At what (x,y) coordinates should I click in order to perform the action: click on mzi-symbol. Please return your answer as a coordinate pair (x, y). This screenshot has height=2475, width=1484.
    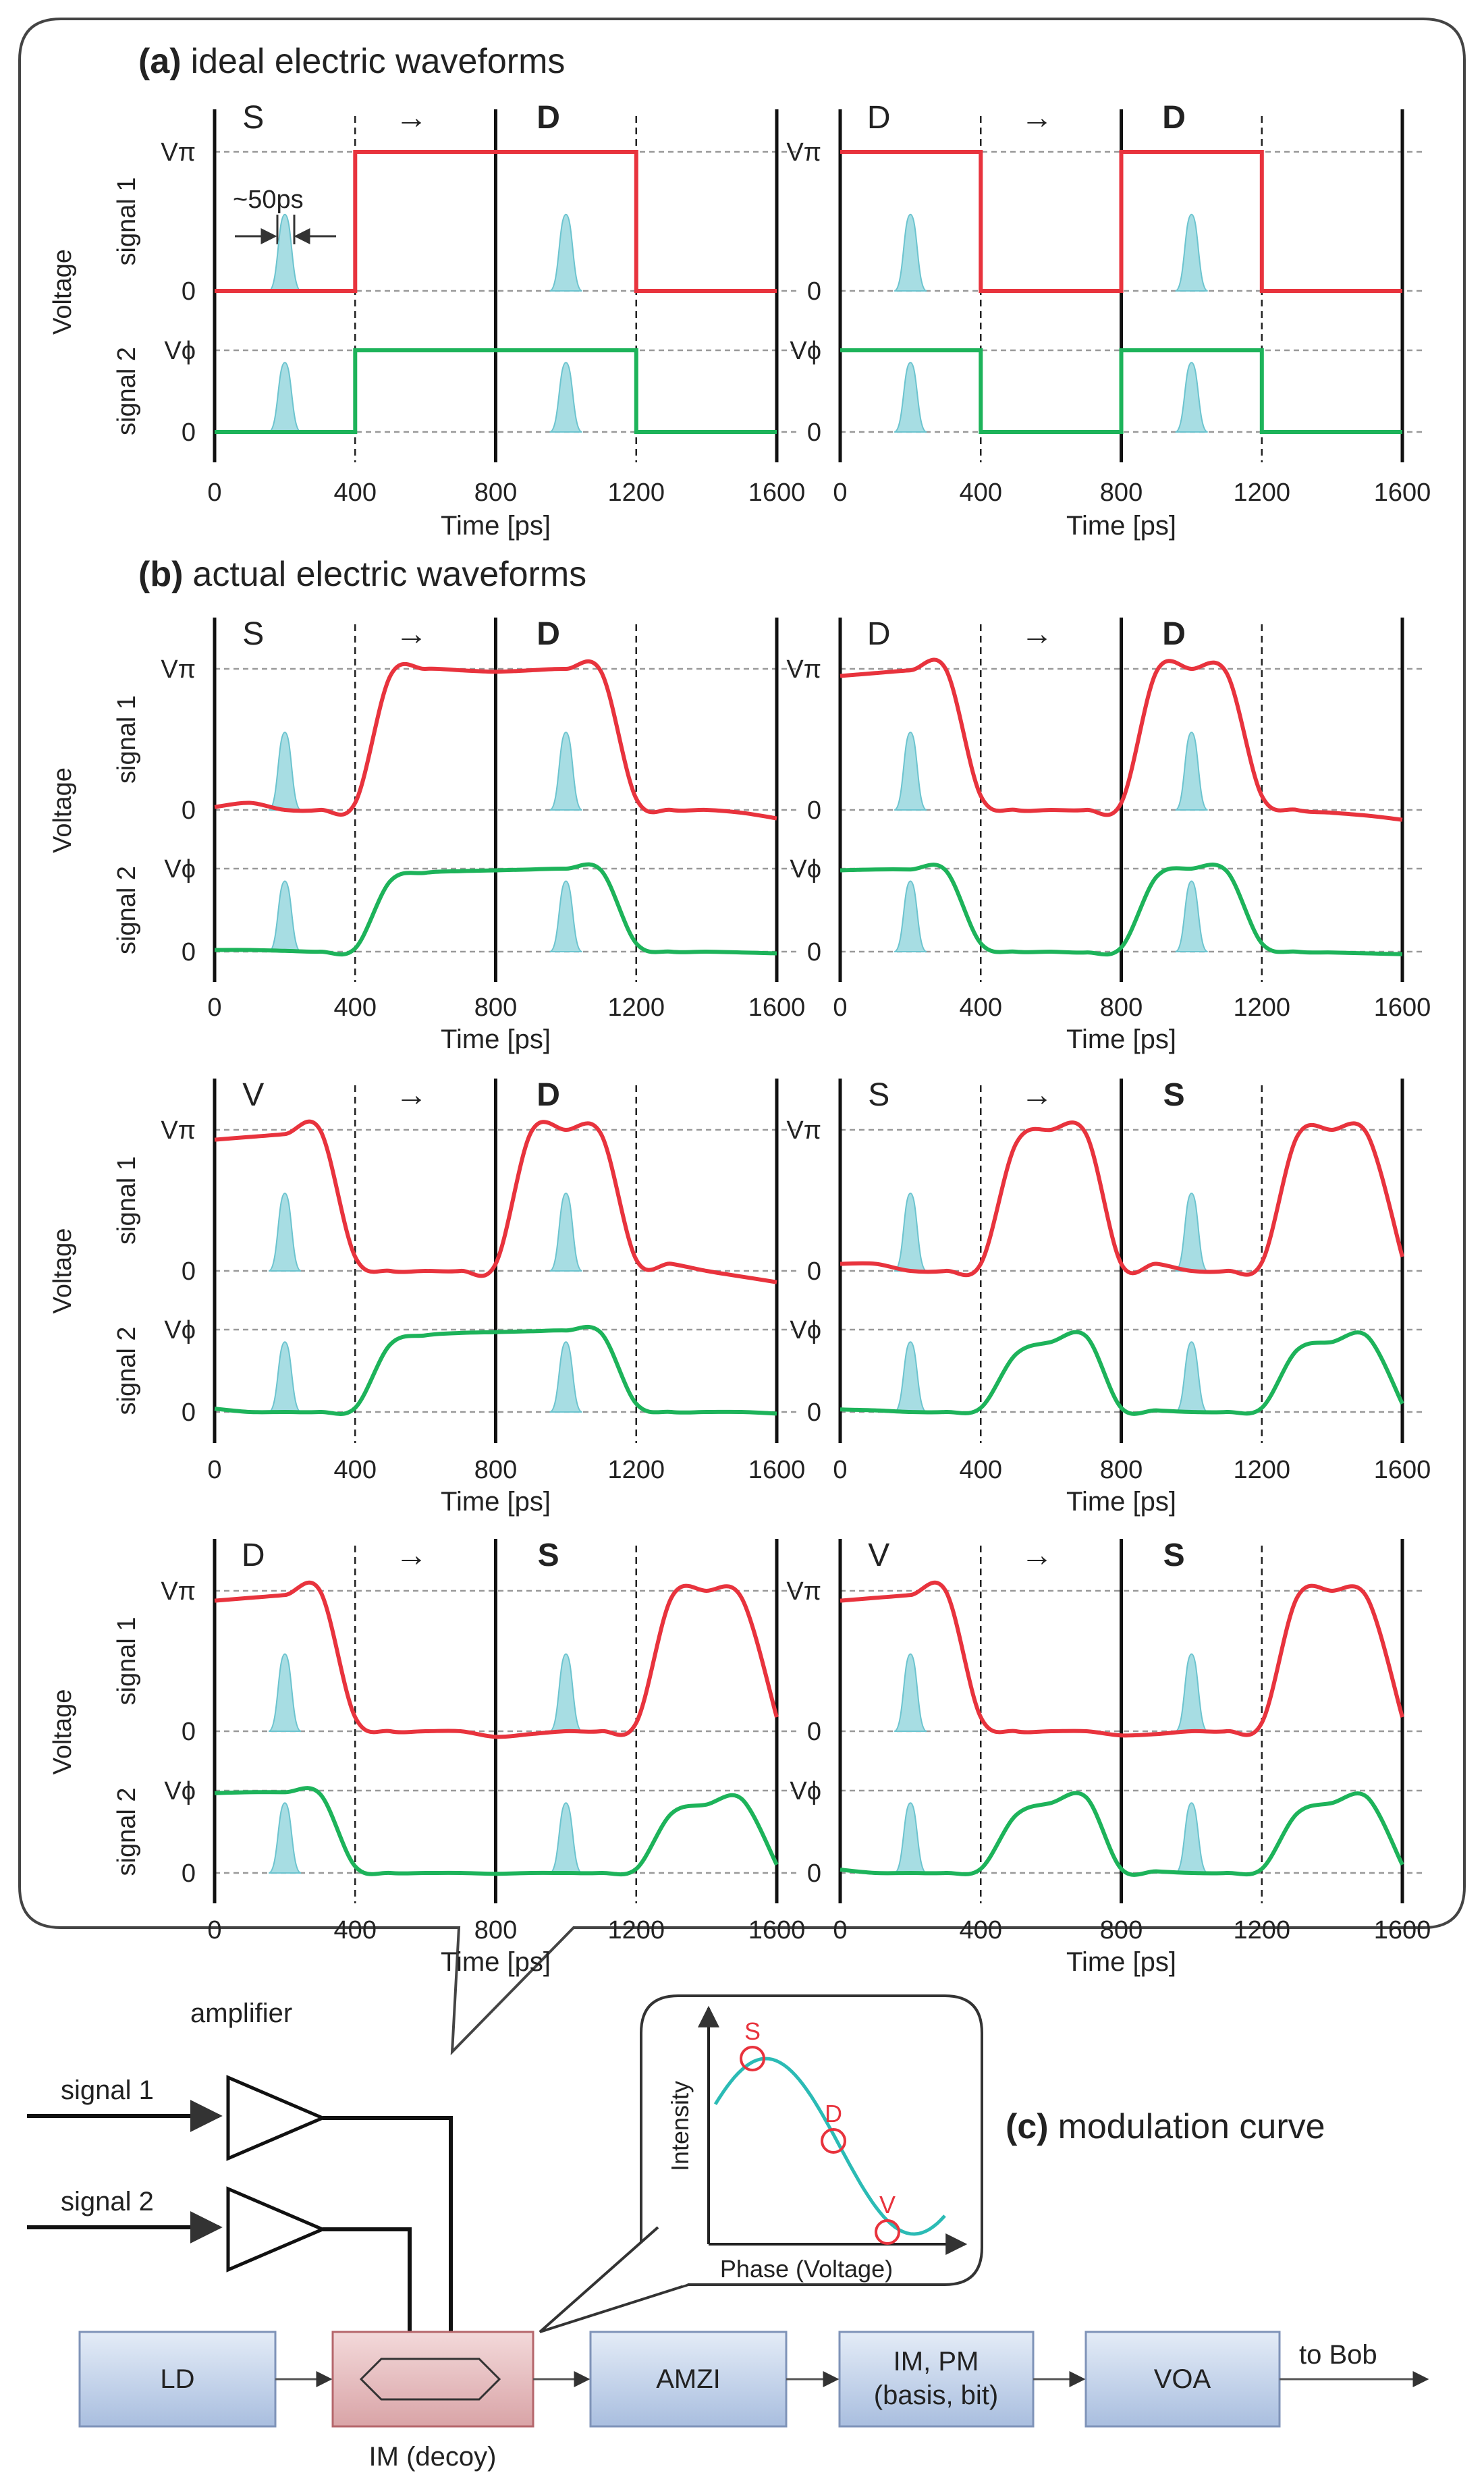
    Looking at the image, I should click on (430, 2379).